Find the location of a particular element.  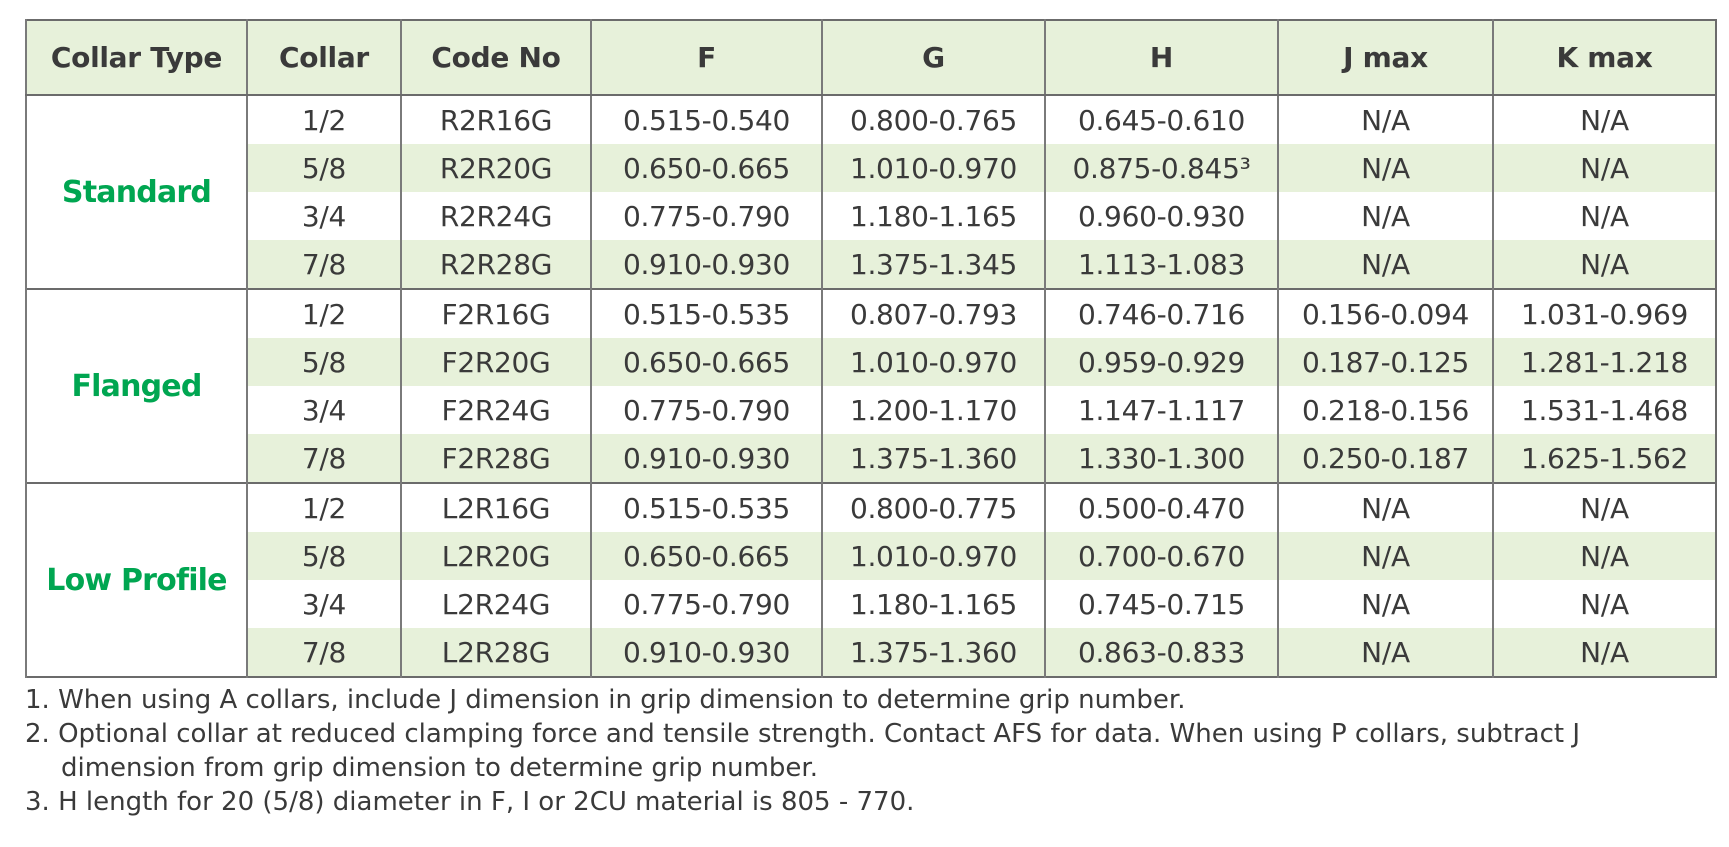

header-row: Collar Type Collar Code No F G H J max K max is located at coordinates (870, 58).